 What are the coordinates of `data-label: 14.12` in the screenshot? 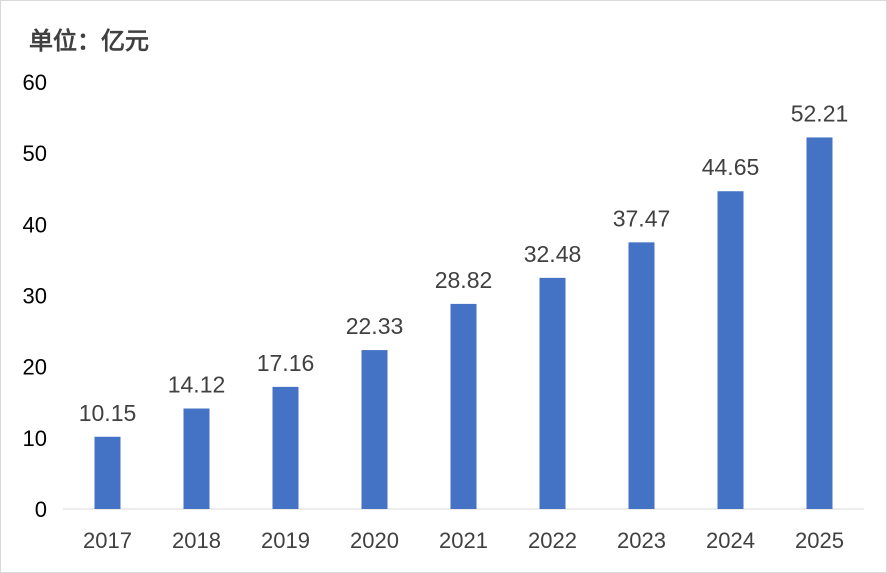 It's located at (197, 385).